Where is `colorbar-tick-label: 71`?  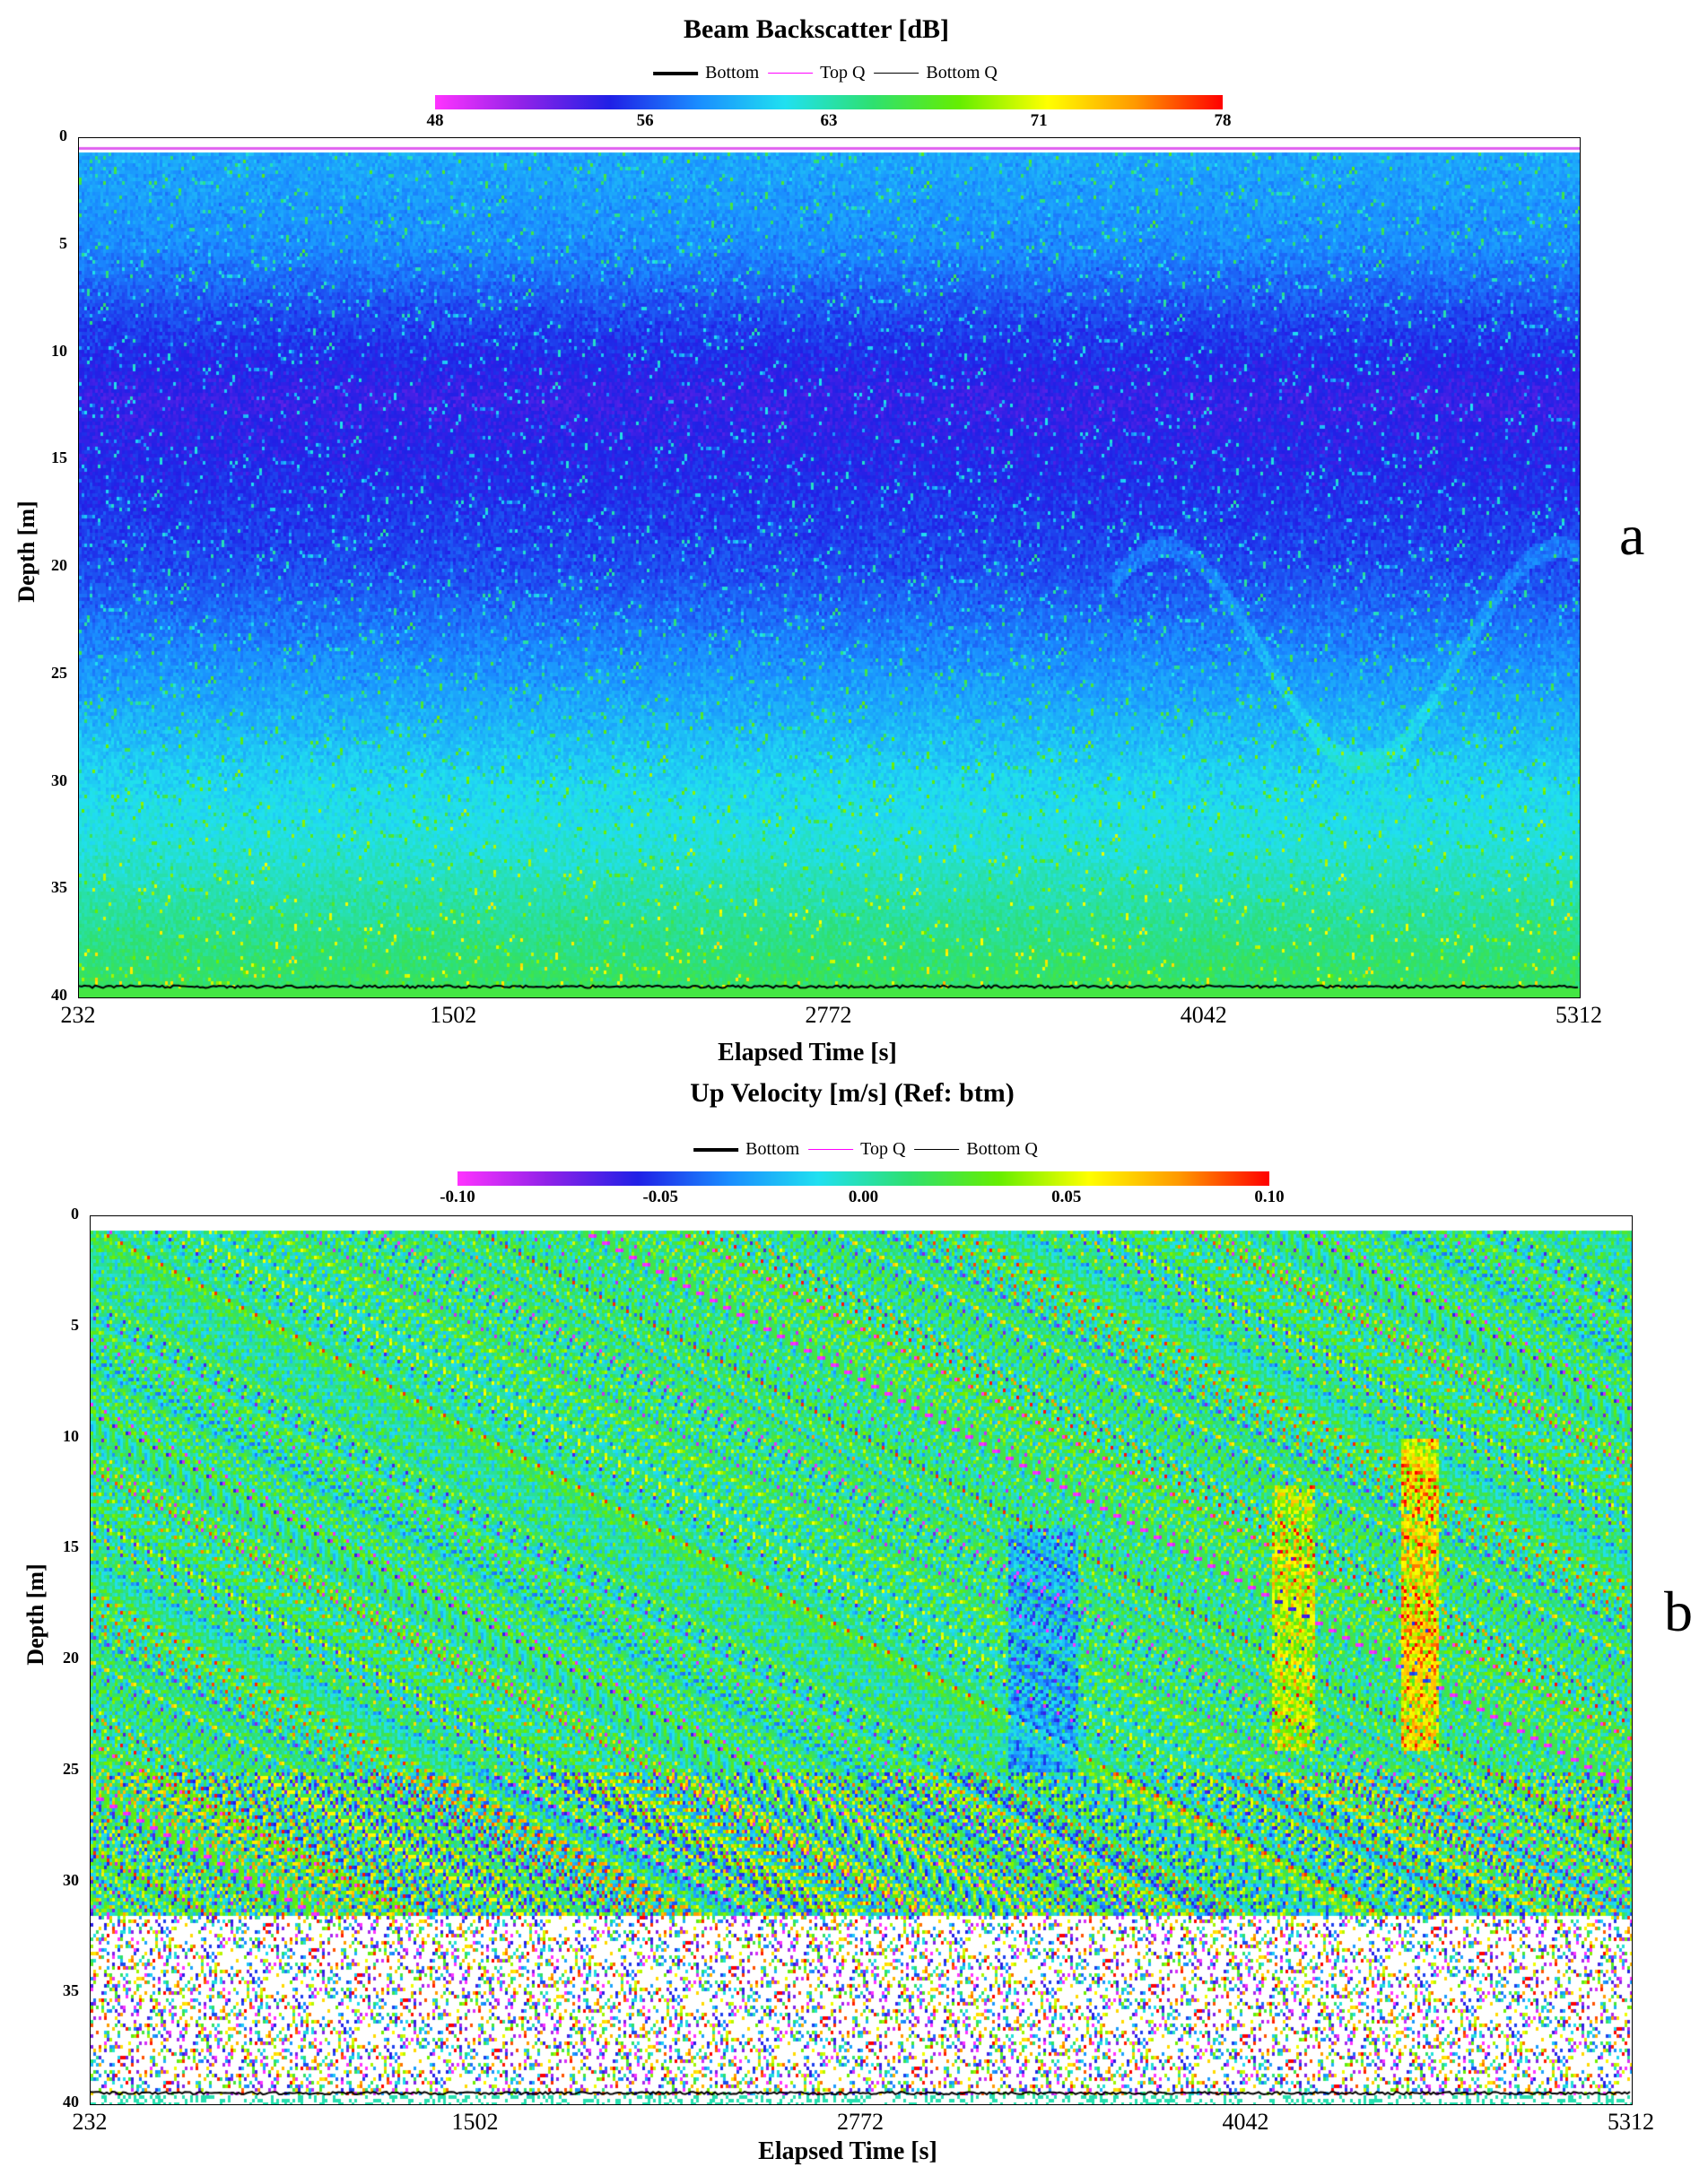 colorbar-tick-label: 71 is located at coordinates (1039, 121).